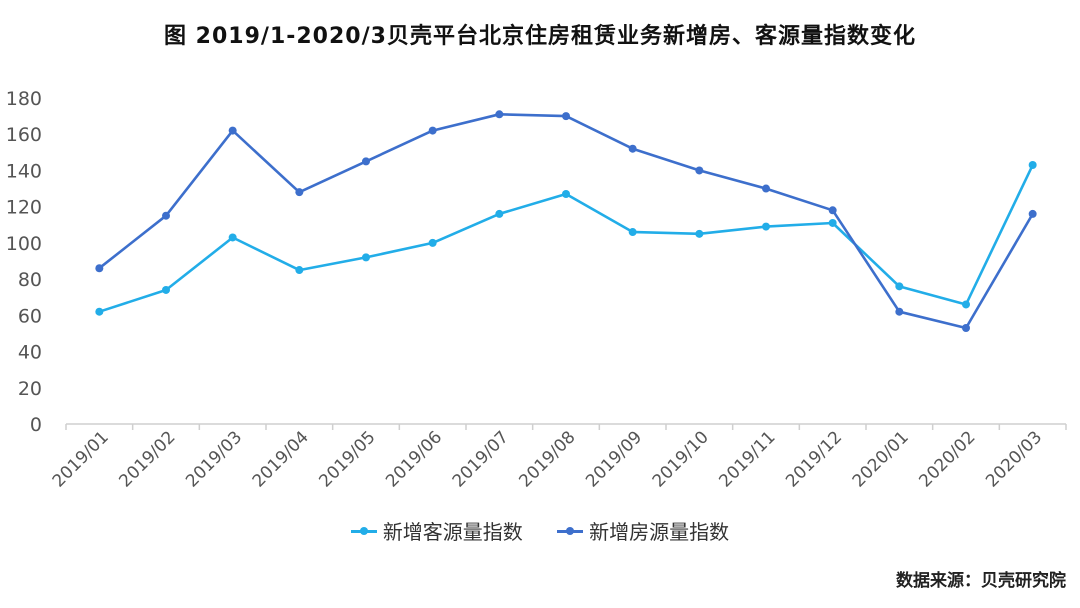 Image resolution: width=1080 pixels, height=608 pixels. I want to click on x-tick-label: 2019/06, so click(414, 459).